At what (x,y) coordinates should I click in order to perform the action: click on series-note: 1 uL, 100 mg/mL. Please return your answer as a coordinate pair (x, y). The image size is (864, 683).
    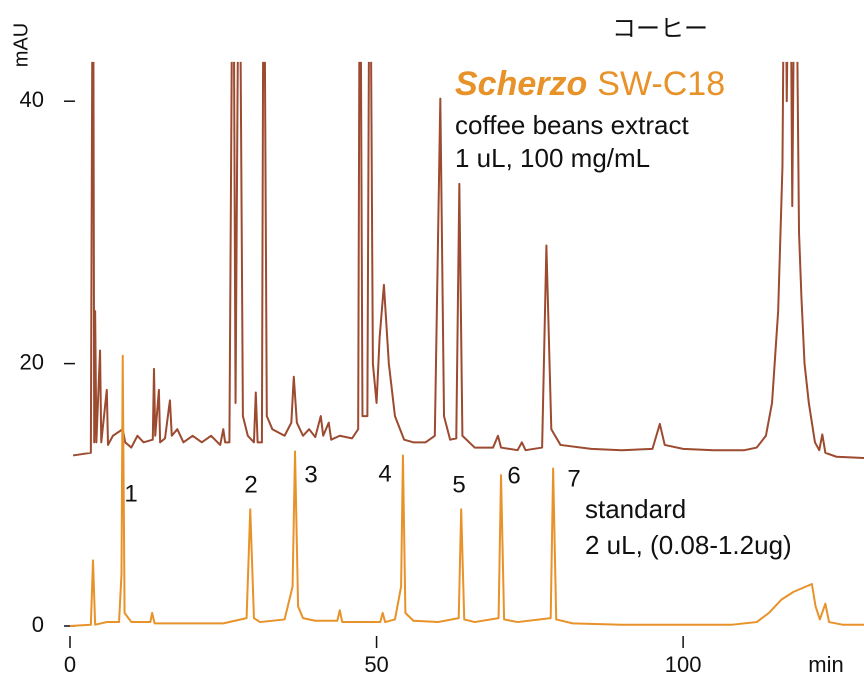
    Looking at the image, I should click on (552, 158).